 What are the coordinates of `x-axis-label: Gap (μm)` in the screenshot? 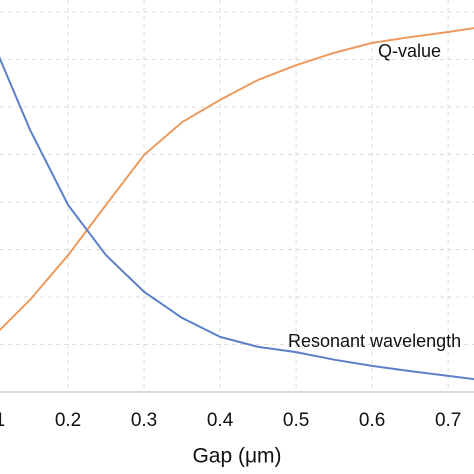 It's located at (236, 456).